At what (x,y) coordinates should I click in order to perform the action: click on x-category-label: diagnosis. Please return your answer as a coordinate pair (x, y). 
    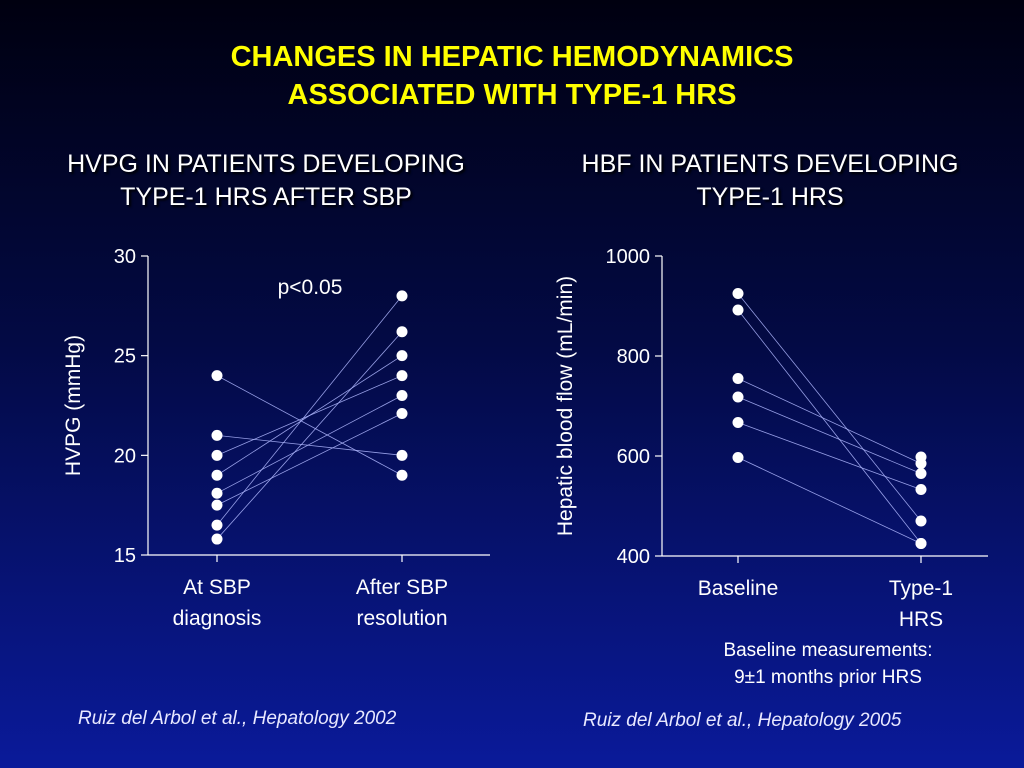
    Looking at the image, I should click on (217, 618).